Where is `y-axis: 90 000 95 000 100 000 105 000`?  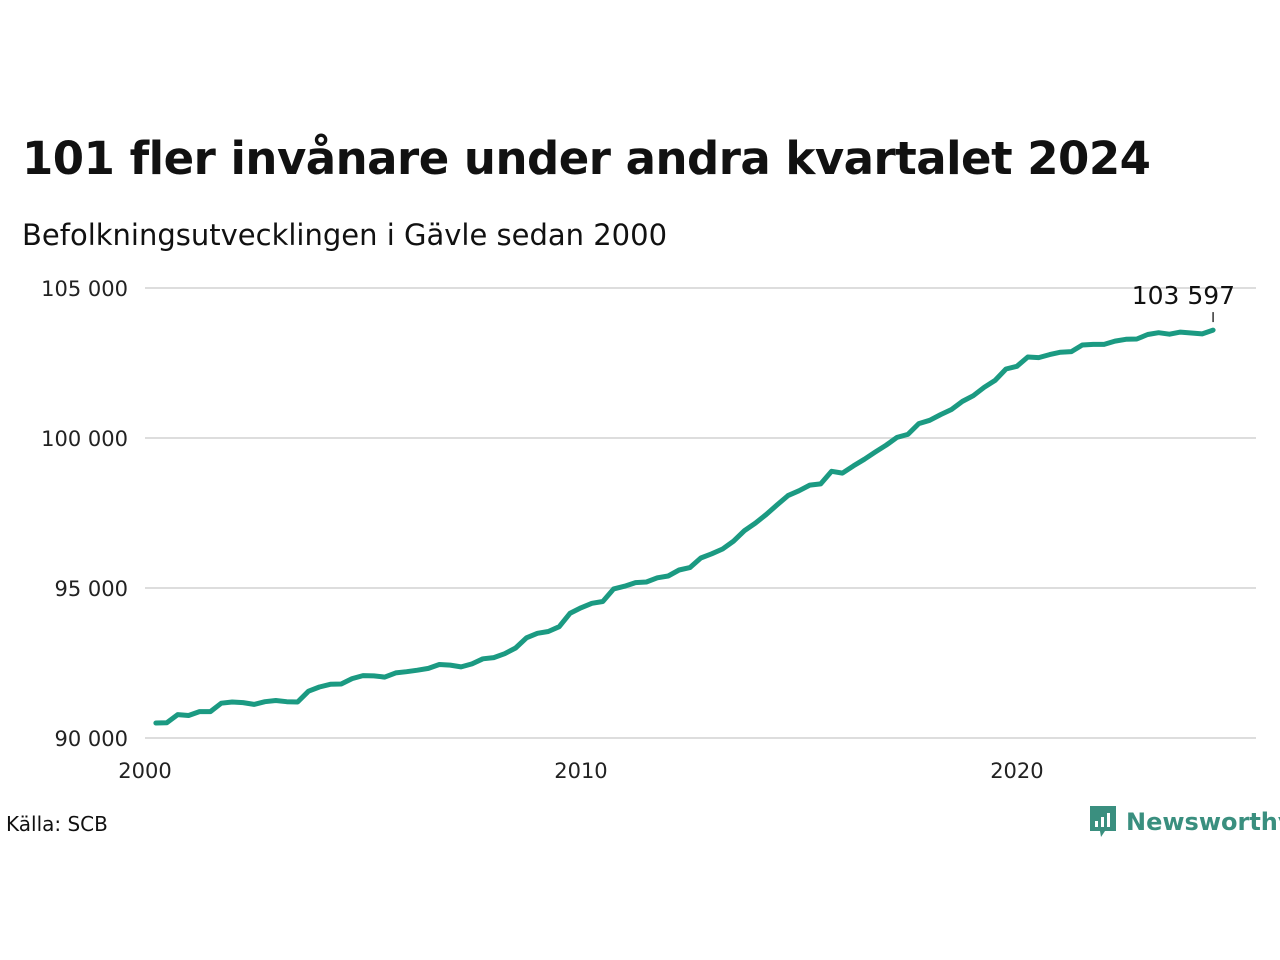
y-axis: 90 000 95 000 100 000 105 000 is located at coordinates (84, 514).